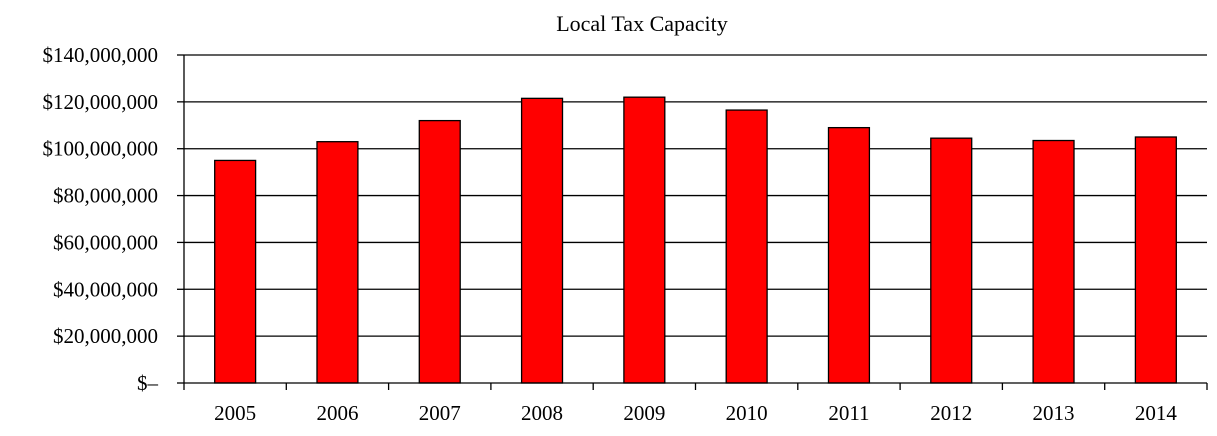 This screenshot has width=1217, height=436. What do you see at coordinates (337, 262) in the screenshot?
I see `bar-2006` at bounding box center [337, 262].